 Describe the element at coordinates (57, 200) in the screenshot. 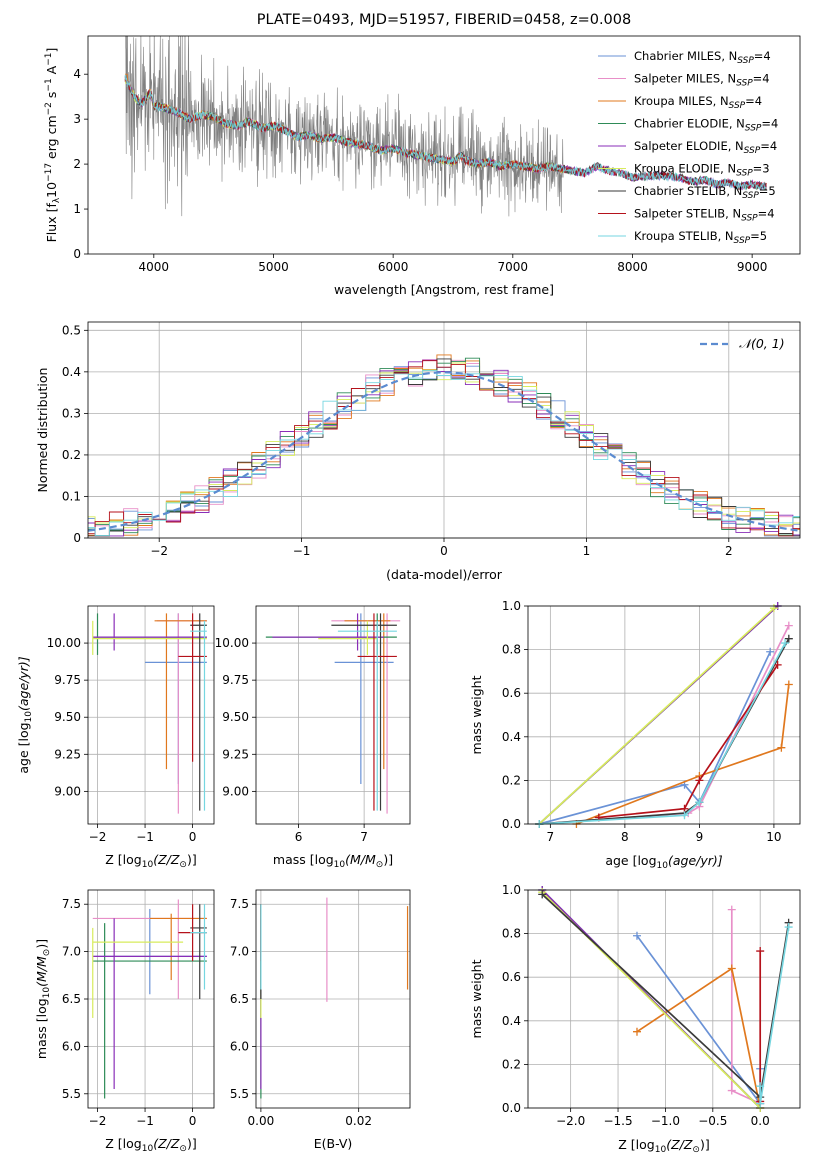

I see `spectrum-ylabel-part: λ` at that location.